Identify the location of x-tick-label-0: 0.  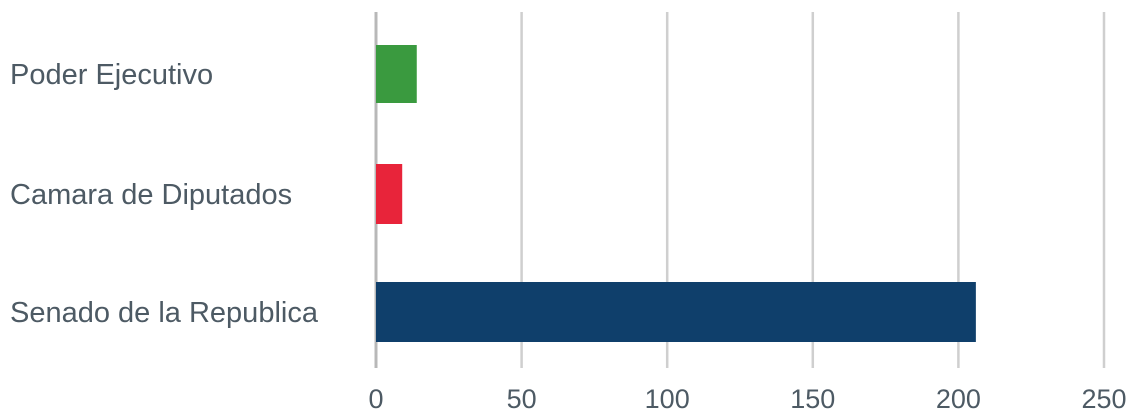
(375, 399).